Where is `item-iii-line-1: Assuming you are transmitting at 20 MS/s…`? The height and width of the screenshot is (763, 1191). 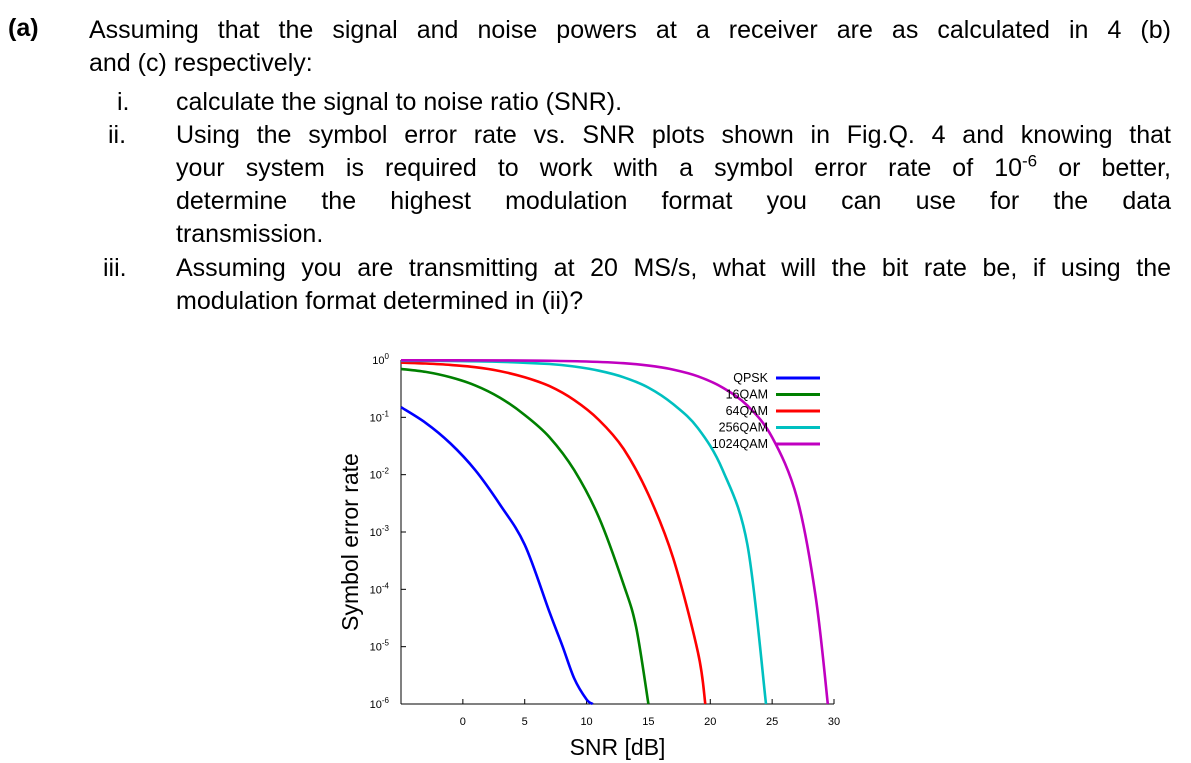
item-iii-line-1: Assuming you are transmitting at 20 MS/s… is located at coordinates (673, 268).